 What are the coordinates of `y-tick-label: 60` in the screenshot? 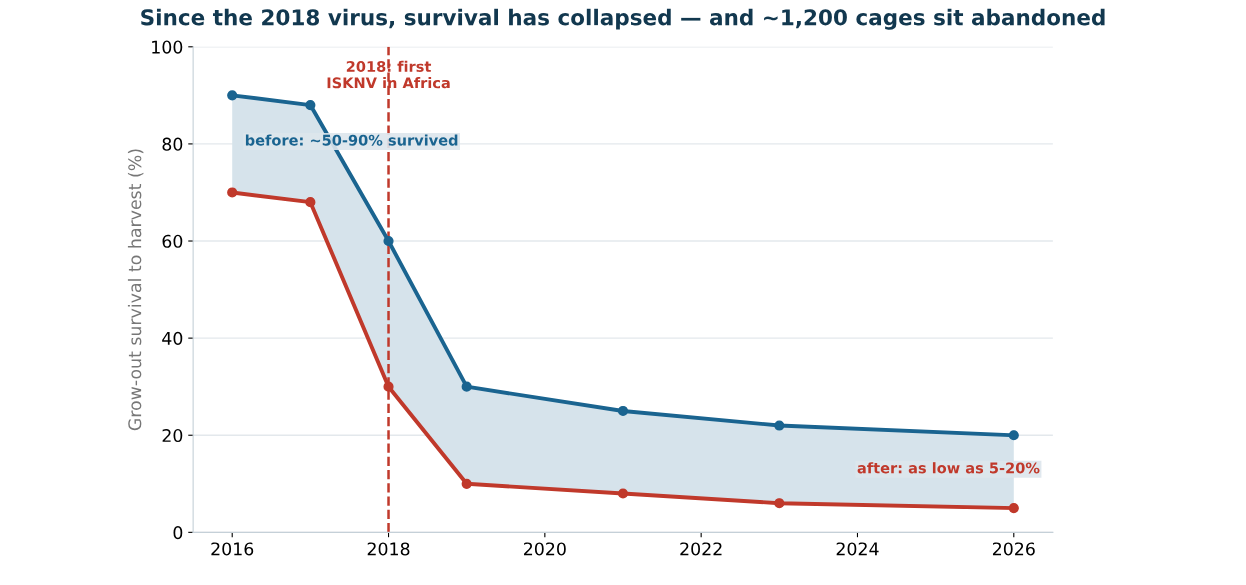 It's located at (172, 241).